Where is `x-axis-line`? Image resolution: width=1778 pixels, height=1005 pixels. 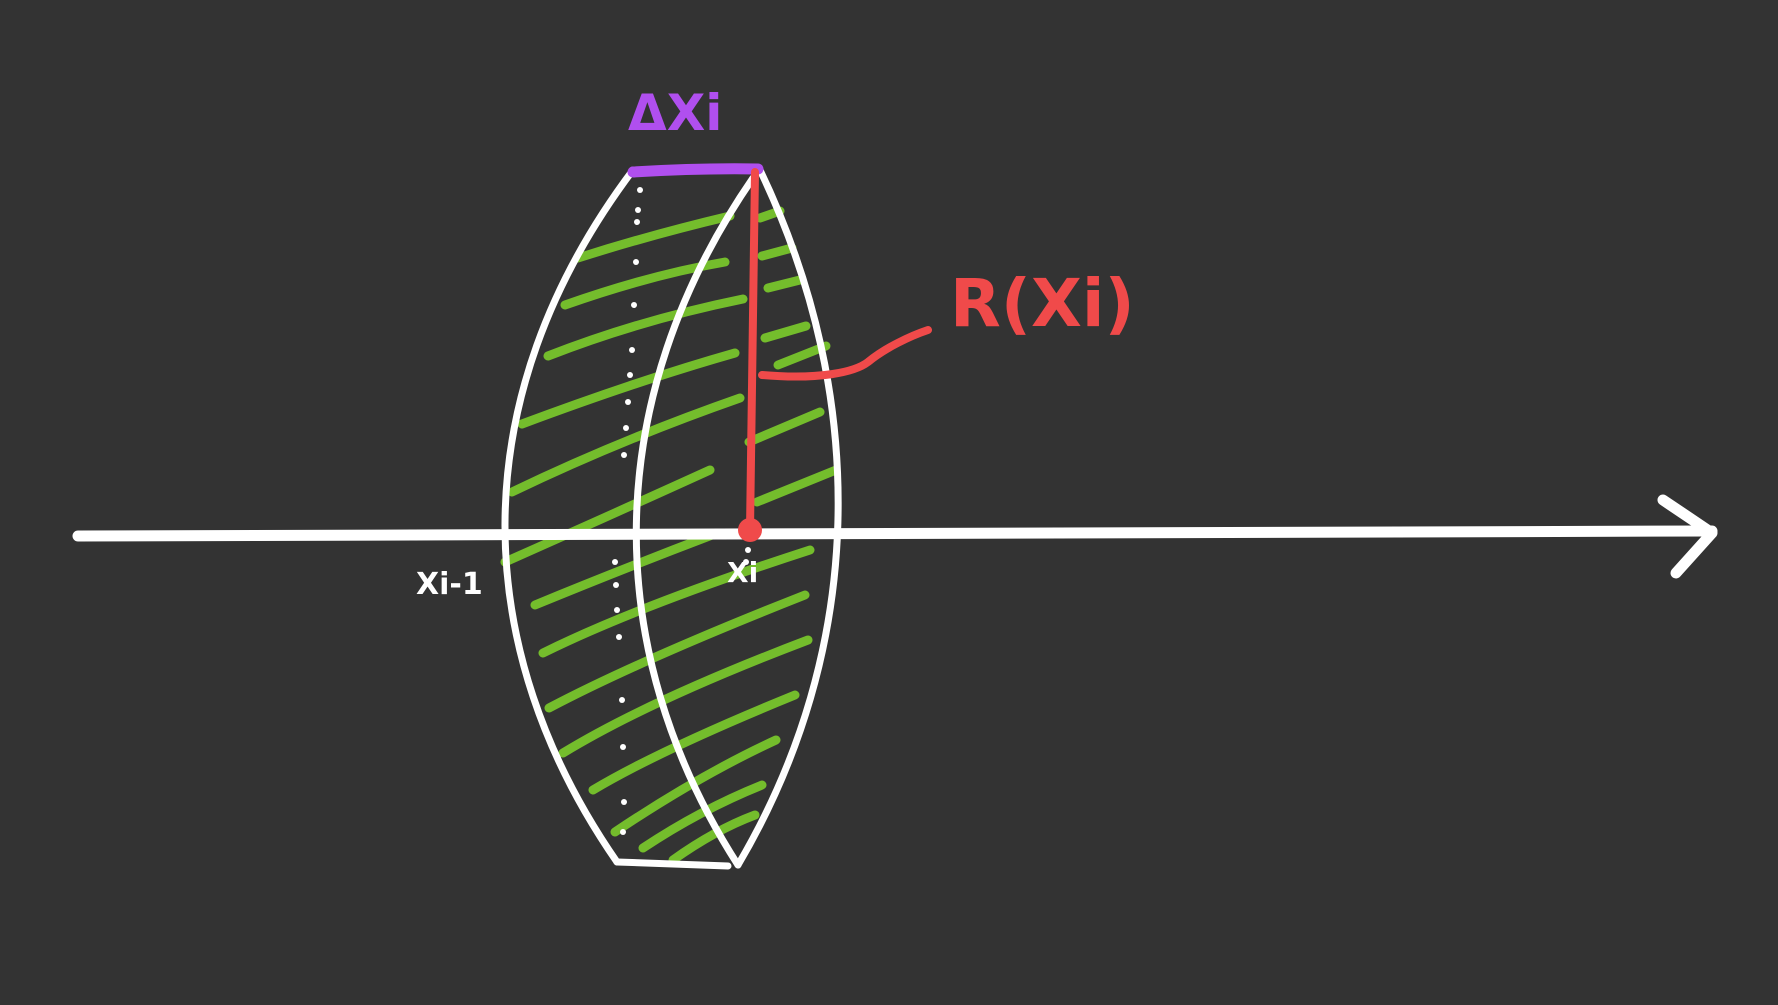
x-axis-line is located at coordinates (895, 533).